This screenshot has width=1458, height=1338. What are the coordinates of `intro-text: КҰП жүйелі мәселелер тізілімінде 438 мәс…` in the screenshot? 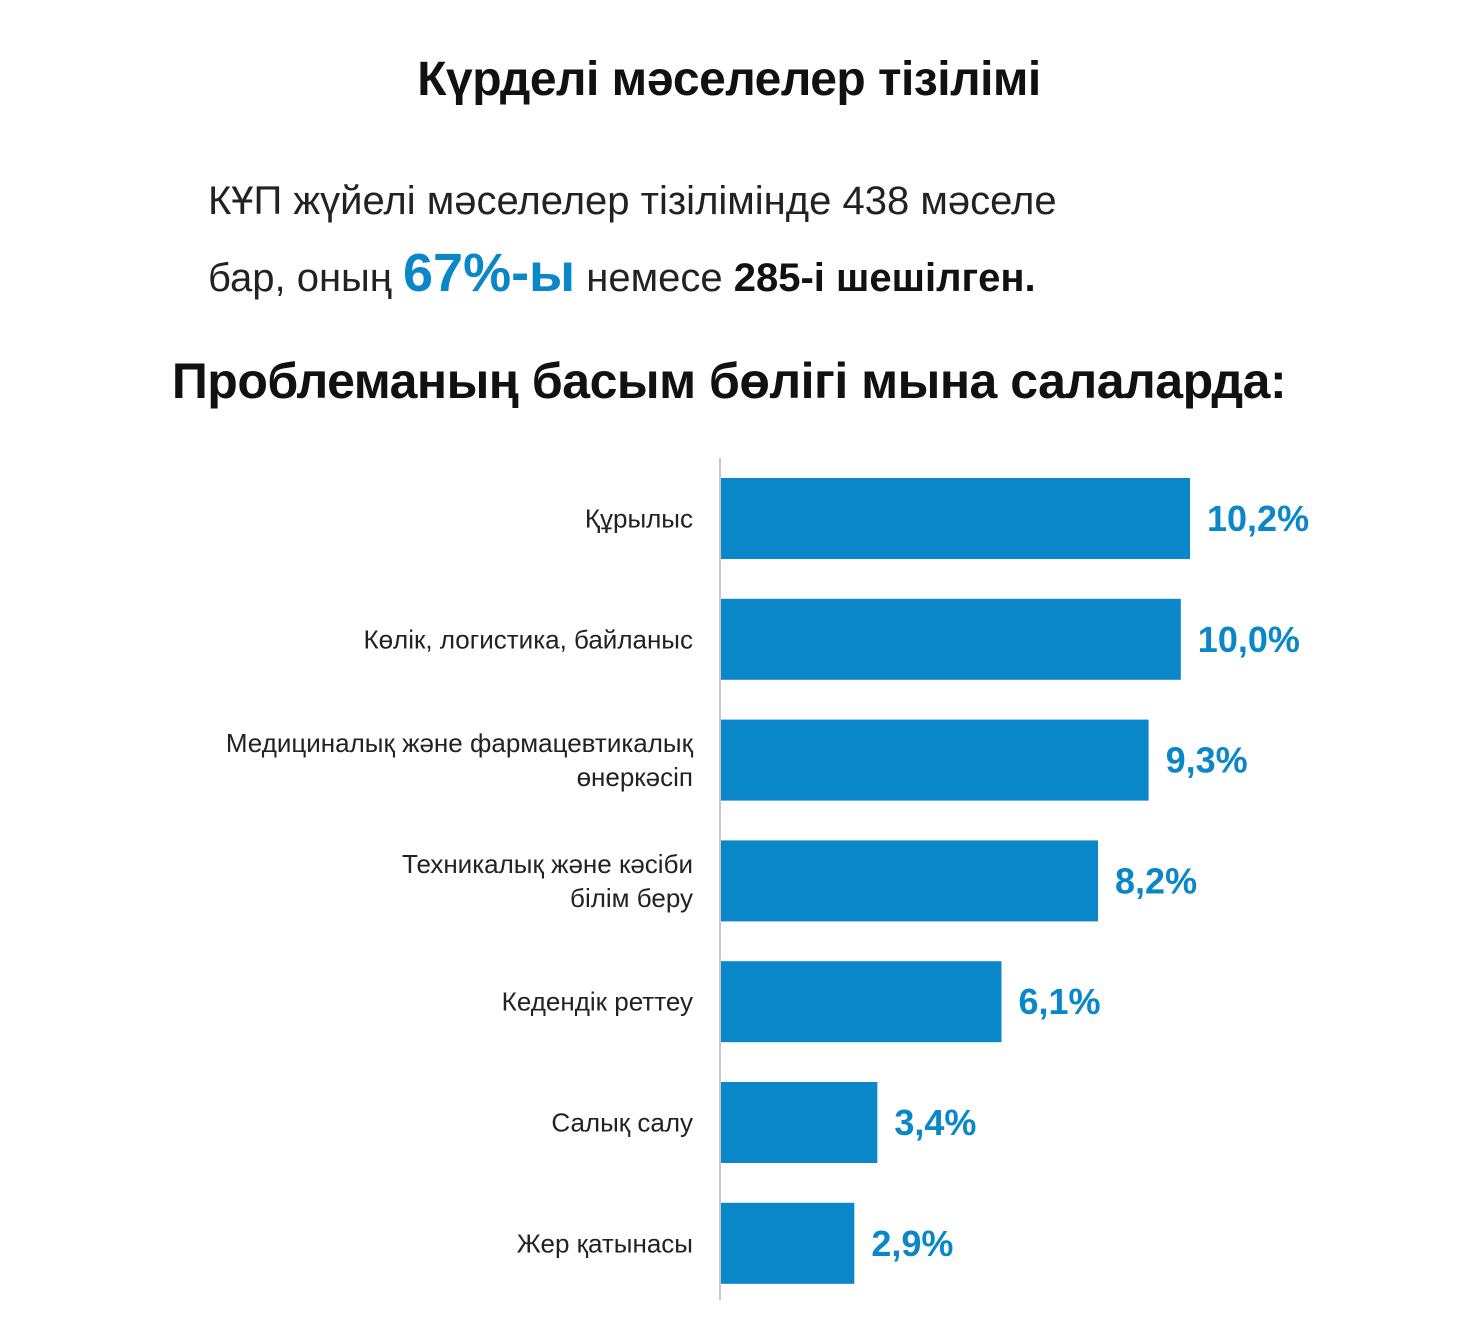 It's located at (758, 239).